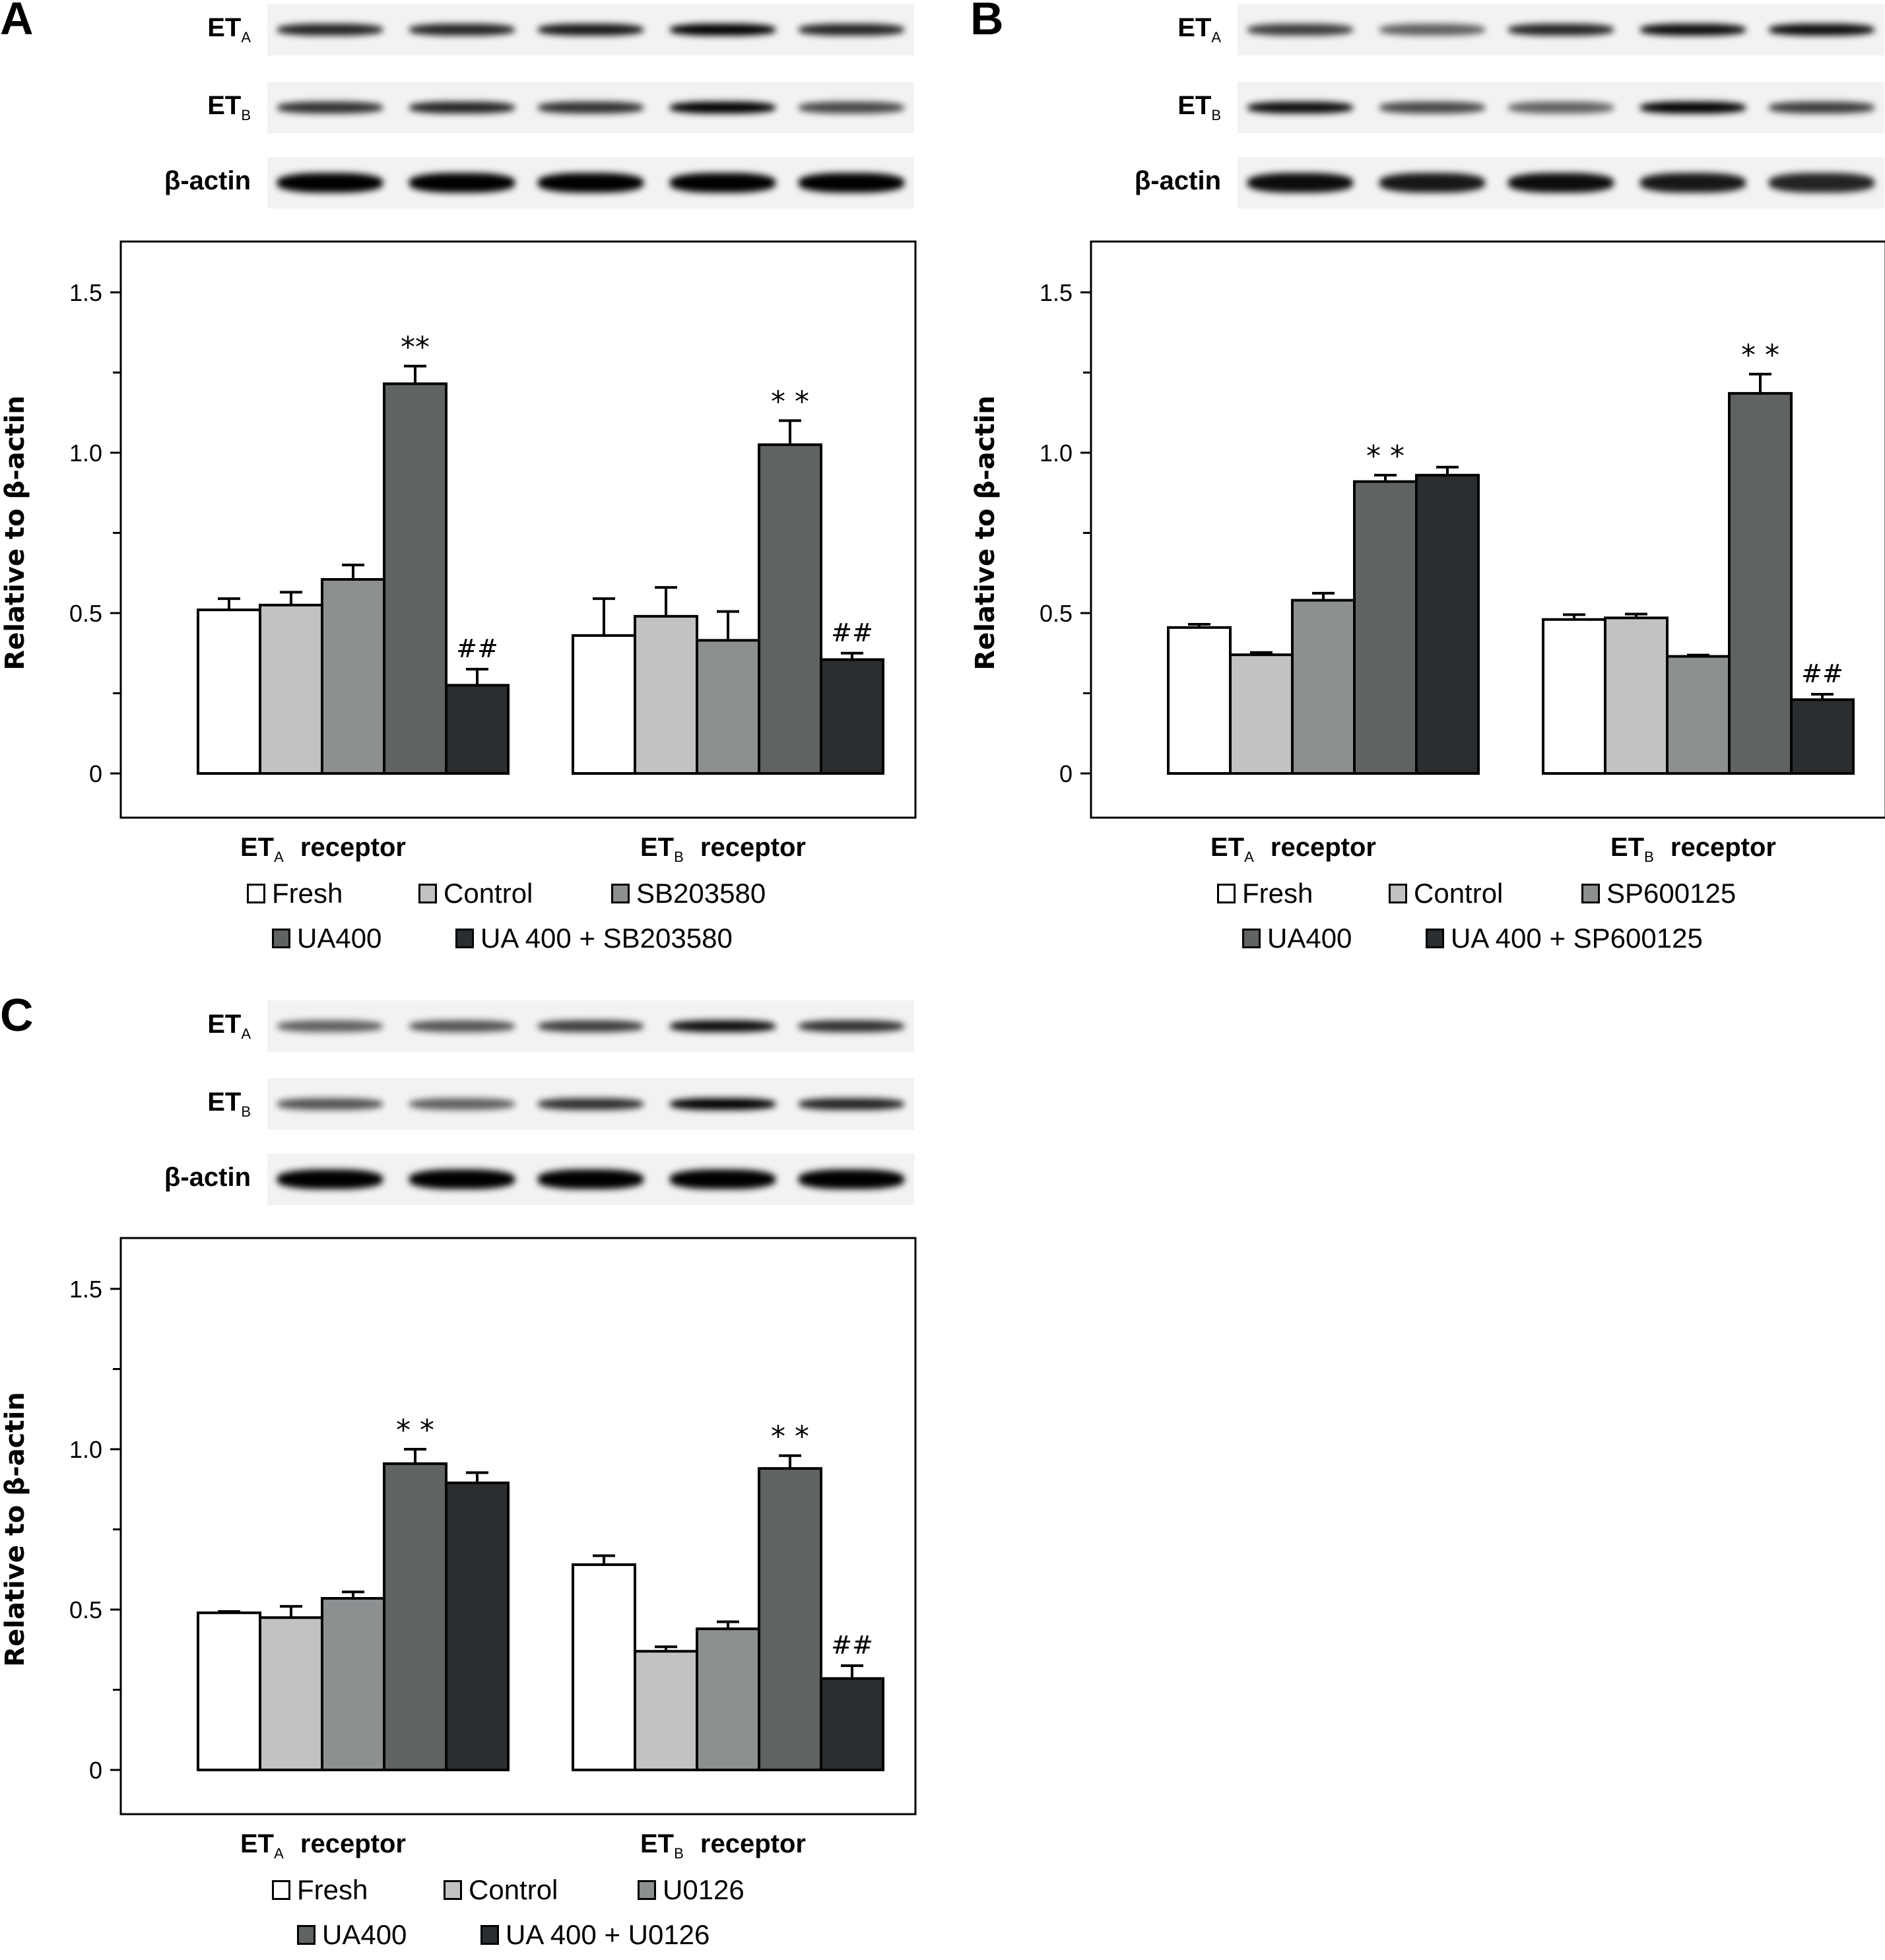 The width and height of the screenshot is (1885, 1960). I want to click on blot-label-sub: B, so click(246, 1111).